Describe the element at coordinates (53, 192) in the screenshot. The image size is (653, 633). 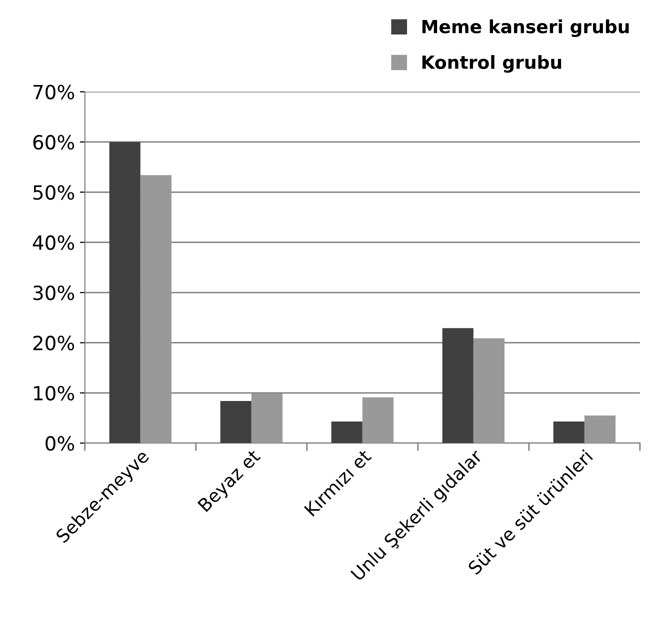
I see `y-tick-label: 50%` at that location.